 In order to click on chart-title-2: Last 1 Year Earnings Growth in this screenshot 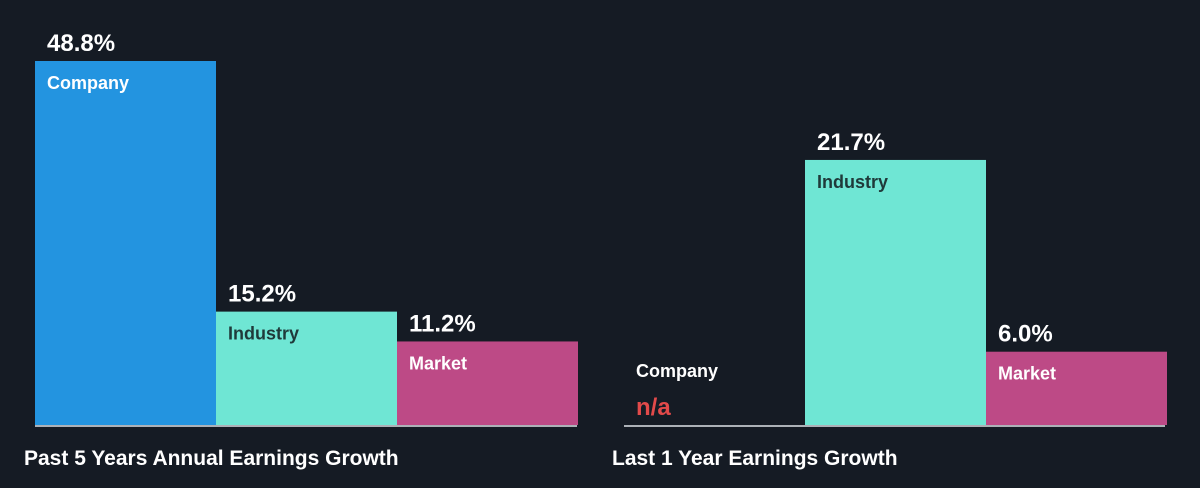, I will do `click(755, 458)`.